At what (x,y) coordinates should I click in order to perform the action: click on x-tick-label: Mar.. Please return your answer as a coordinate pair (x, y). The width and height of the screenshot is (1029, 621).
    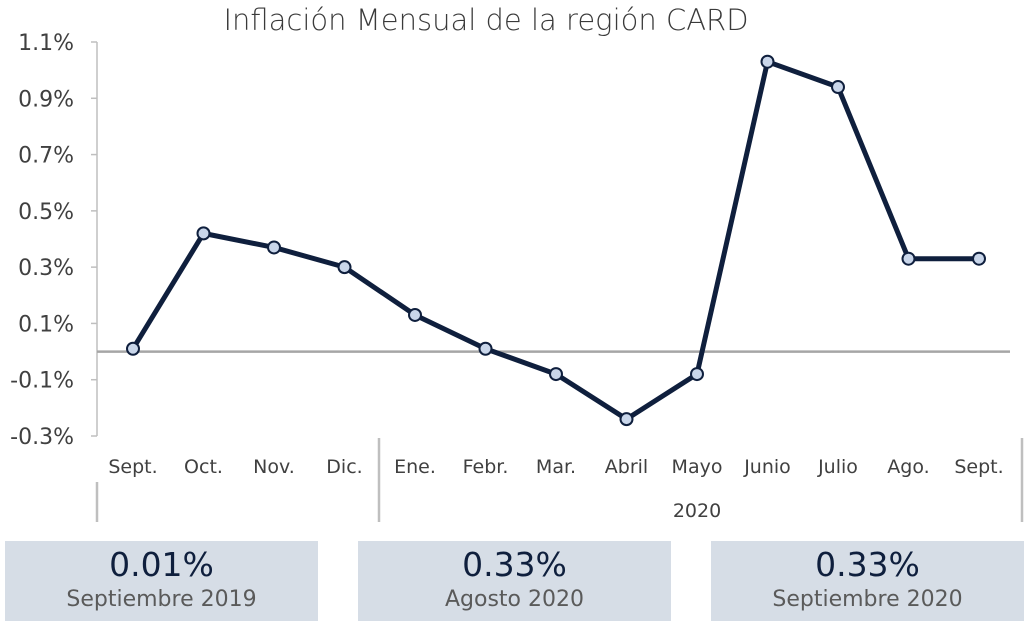
    Looking at the image, I should click on (556, 467).